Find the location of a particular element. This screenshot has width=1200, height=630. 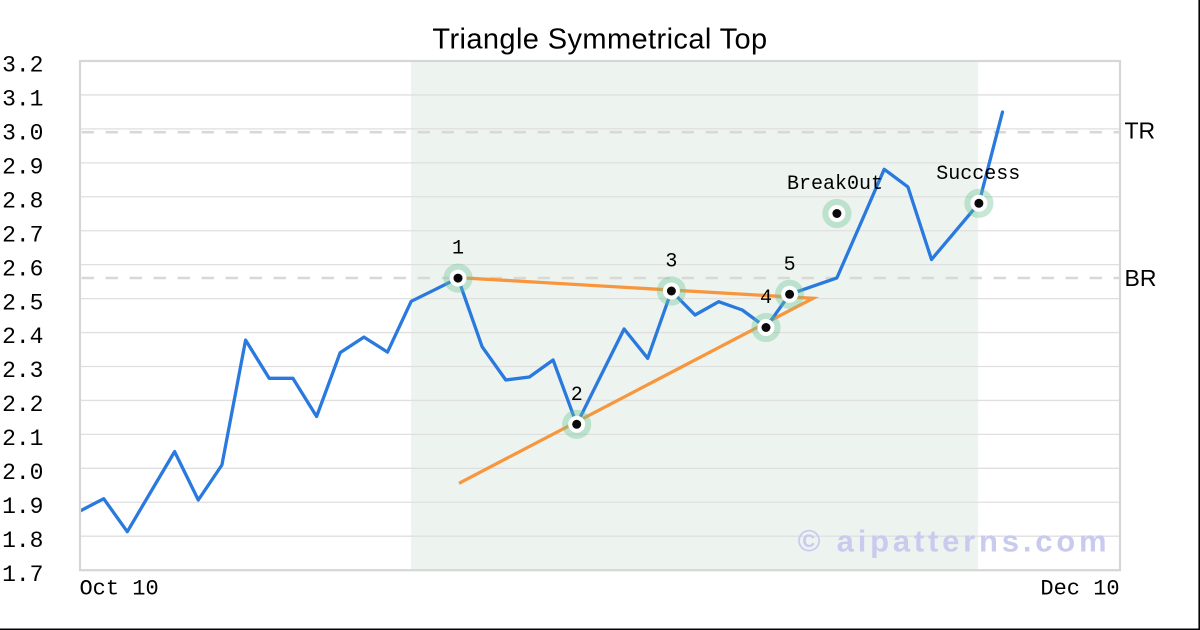

svg-text: 1 is located at coordinates (458, 249).